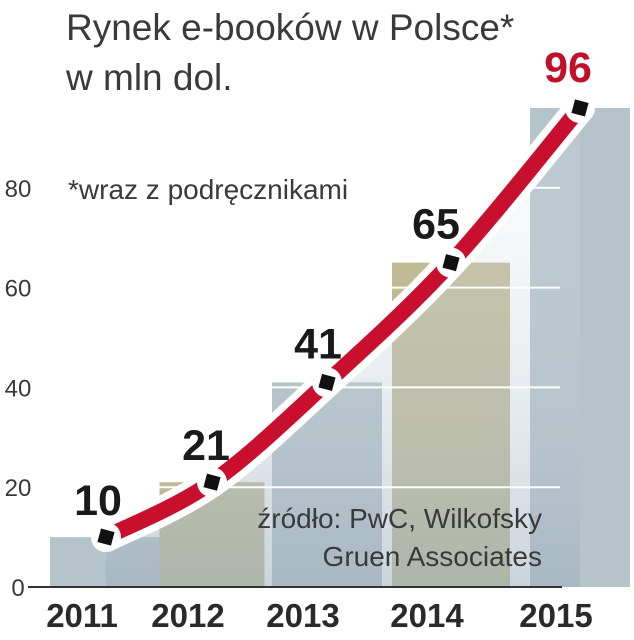 The width and height of the screenshot is (634, 640). I want to click on y-tick-80: 80, so click(18, 189).